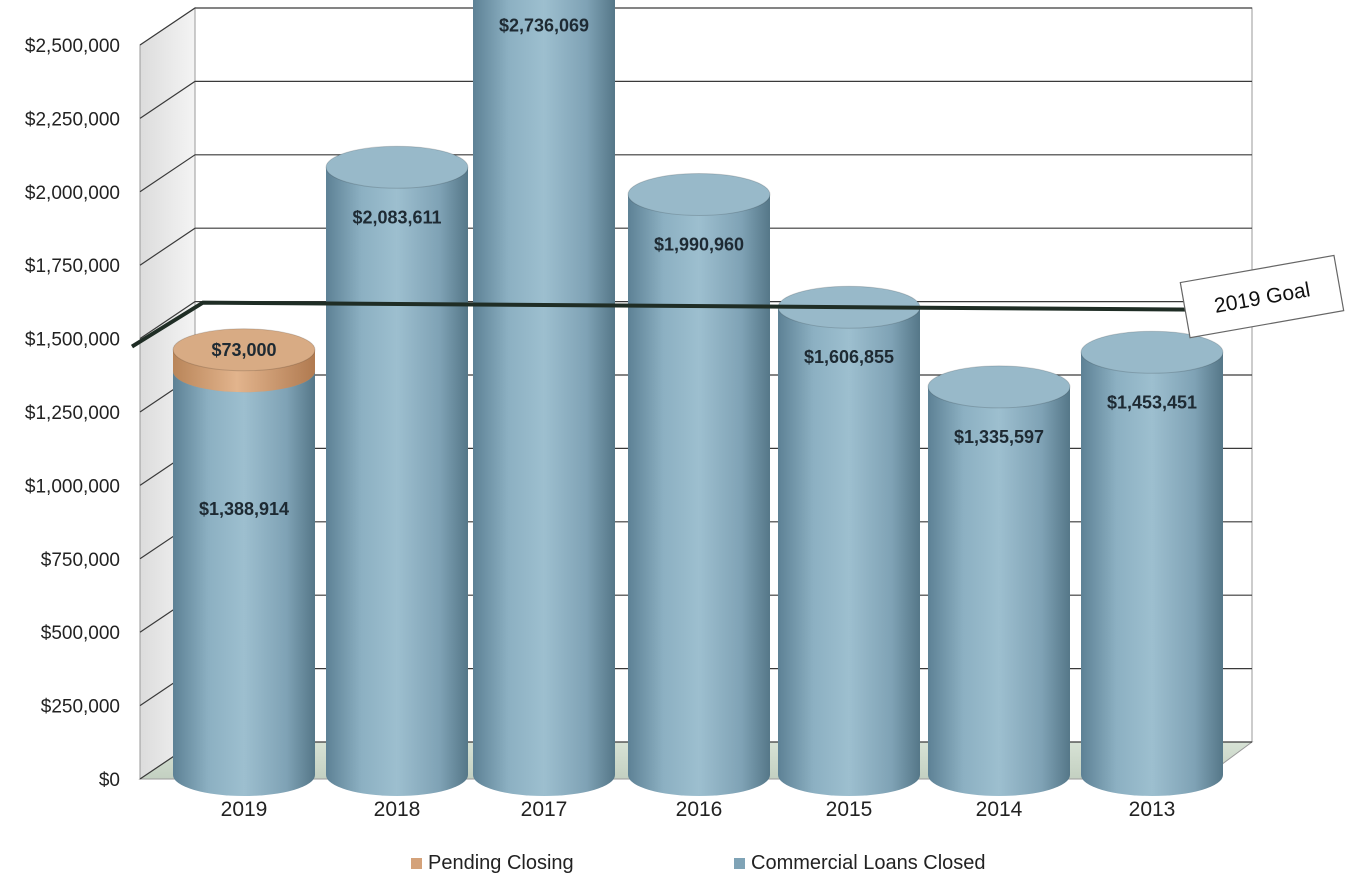 The height and width of the screenshot is (884, 1348). What do you see at coordinates (699, 244) in the screenshot?
I see `data-label-commercial-2016: $1,990,960` at bounding box center [699, 244].